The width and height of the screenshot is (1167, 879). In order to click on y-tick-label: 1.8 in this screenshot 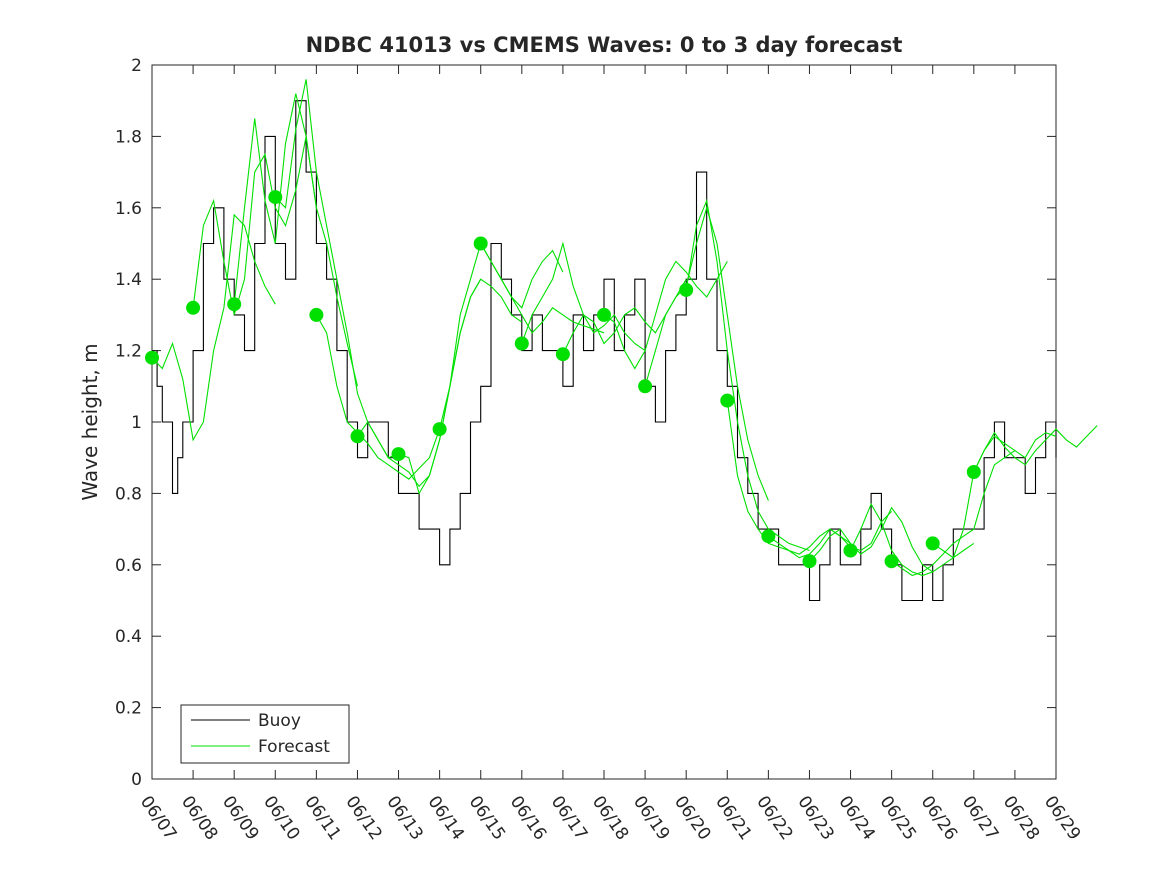, I will do `click(128, 137)`.